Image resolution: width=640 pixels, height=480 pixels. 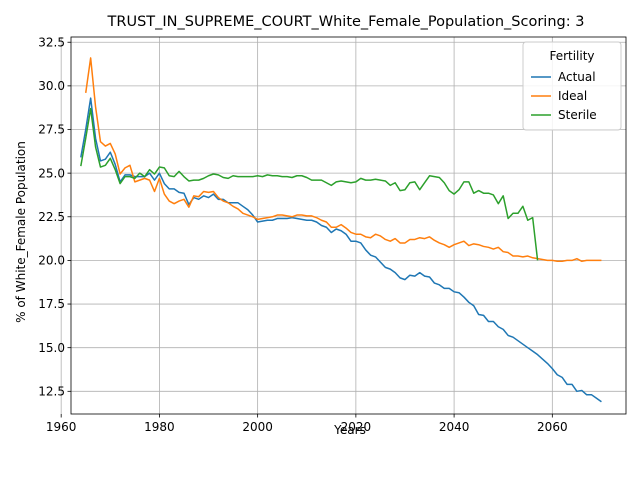 I want to click on legend: Fertility Actual Ideal Sterile, so click(x=572, y=86).